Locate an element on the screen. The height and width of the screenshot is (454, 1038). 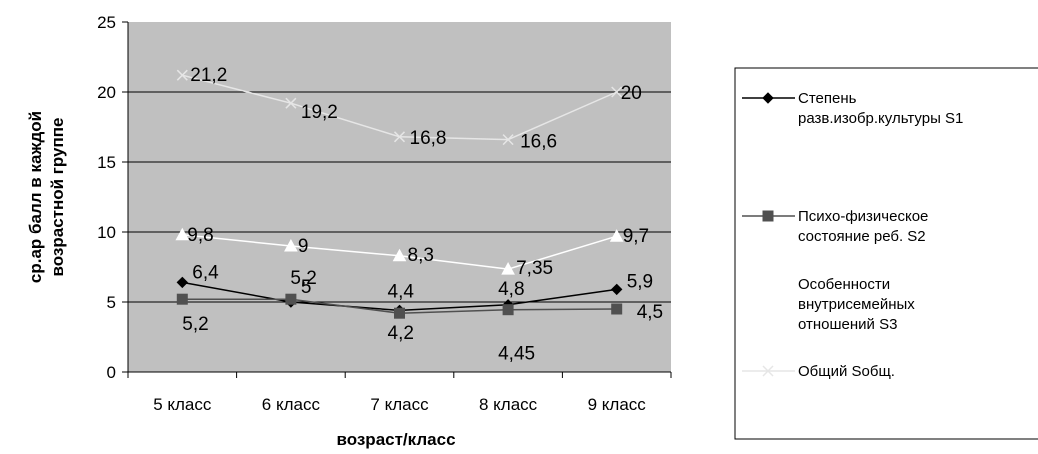
legend-label: Особенности is located at coordinates (844, 284).